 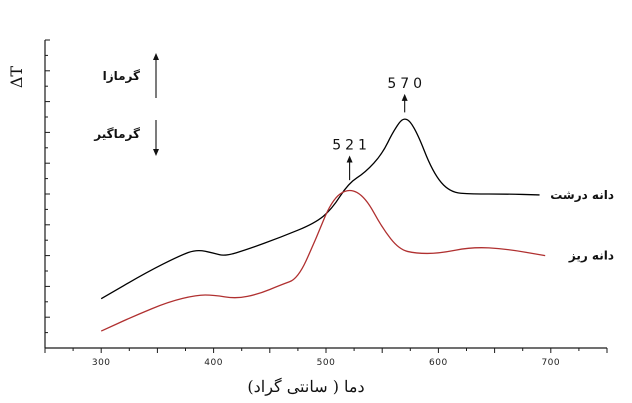 What do you see at coordinates (116, 134) in the screenshot?
I see `endo-label: گرماگیر` at bounding box center [116, 134].